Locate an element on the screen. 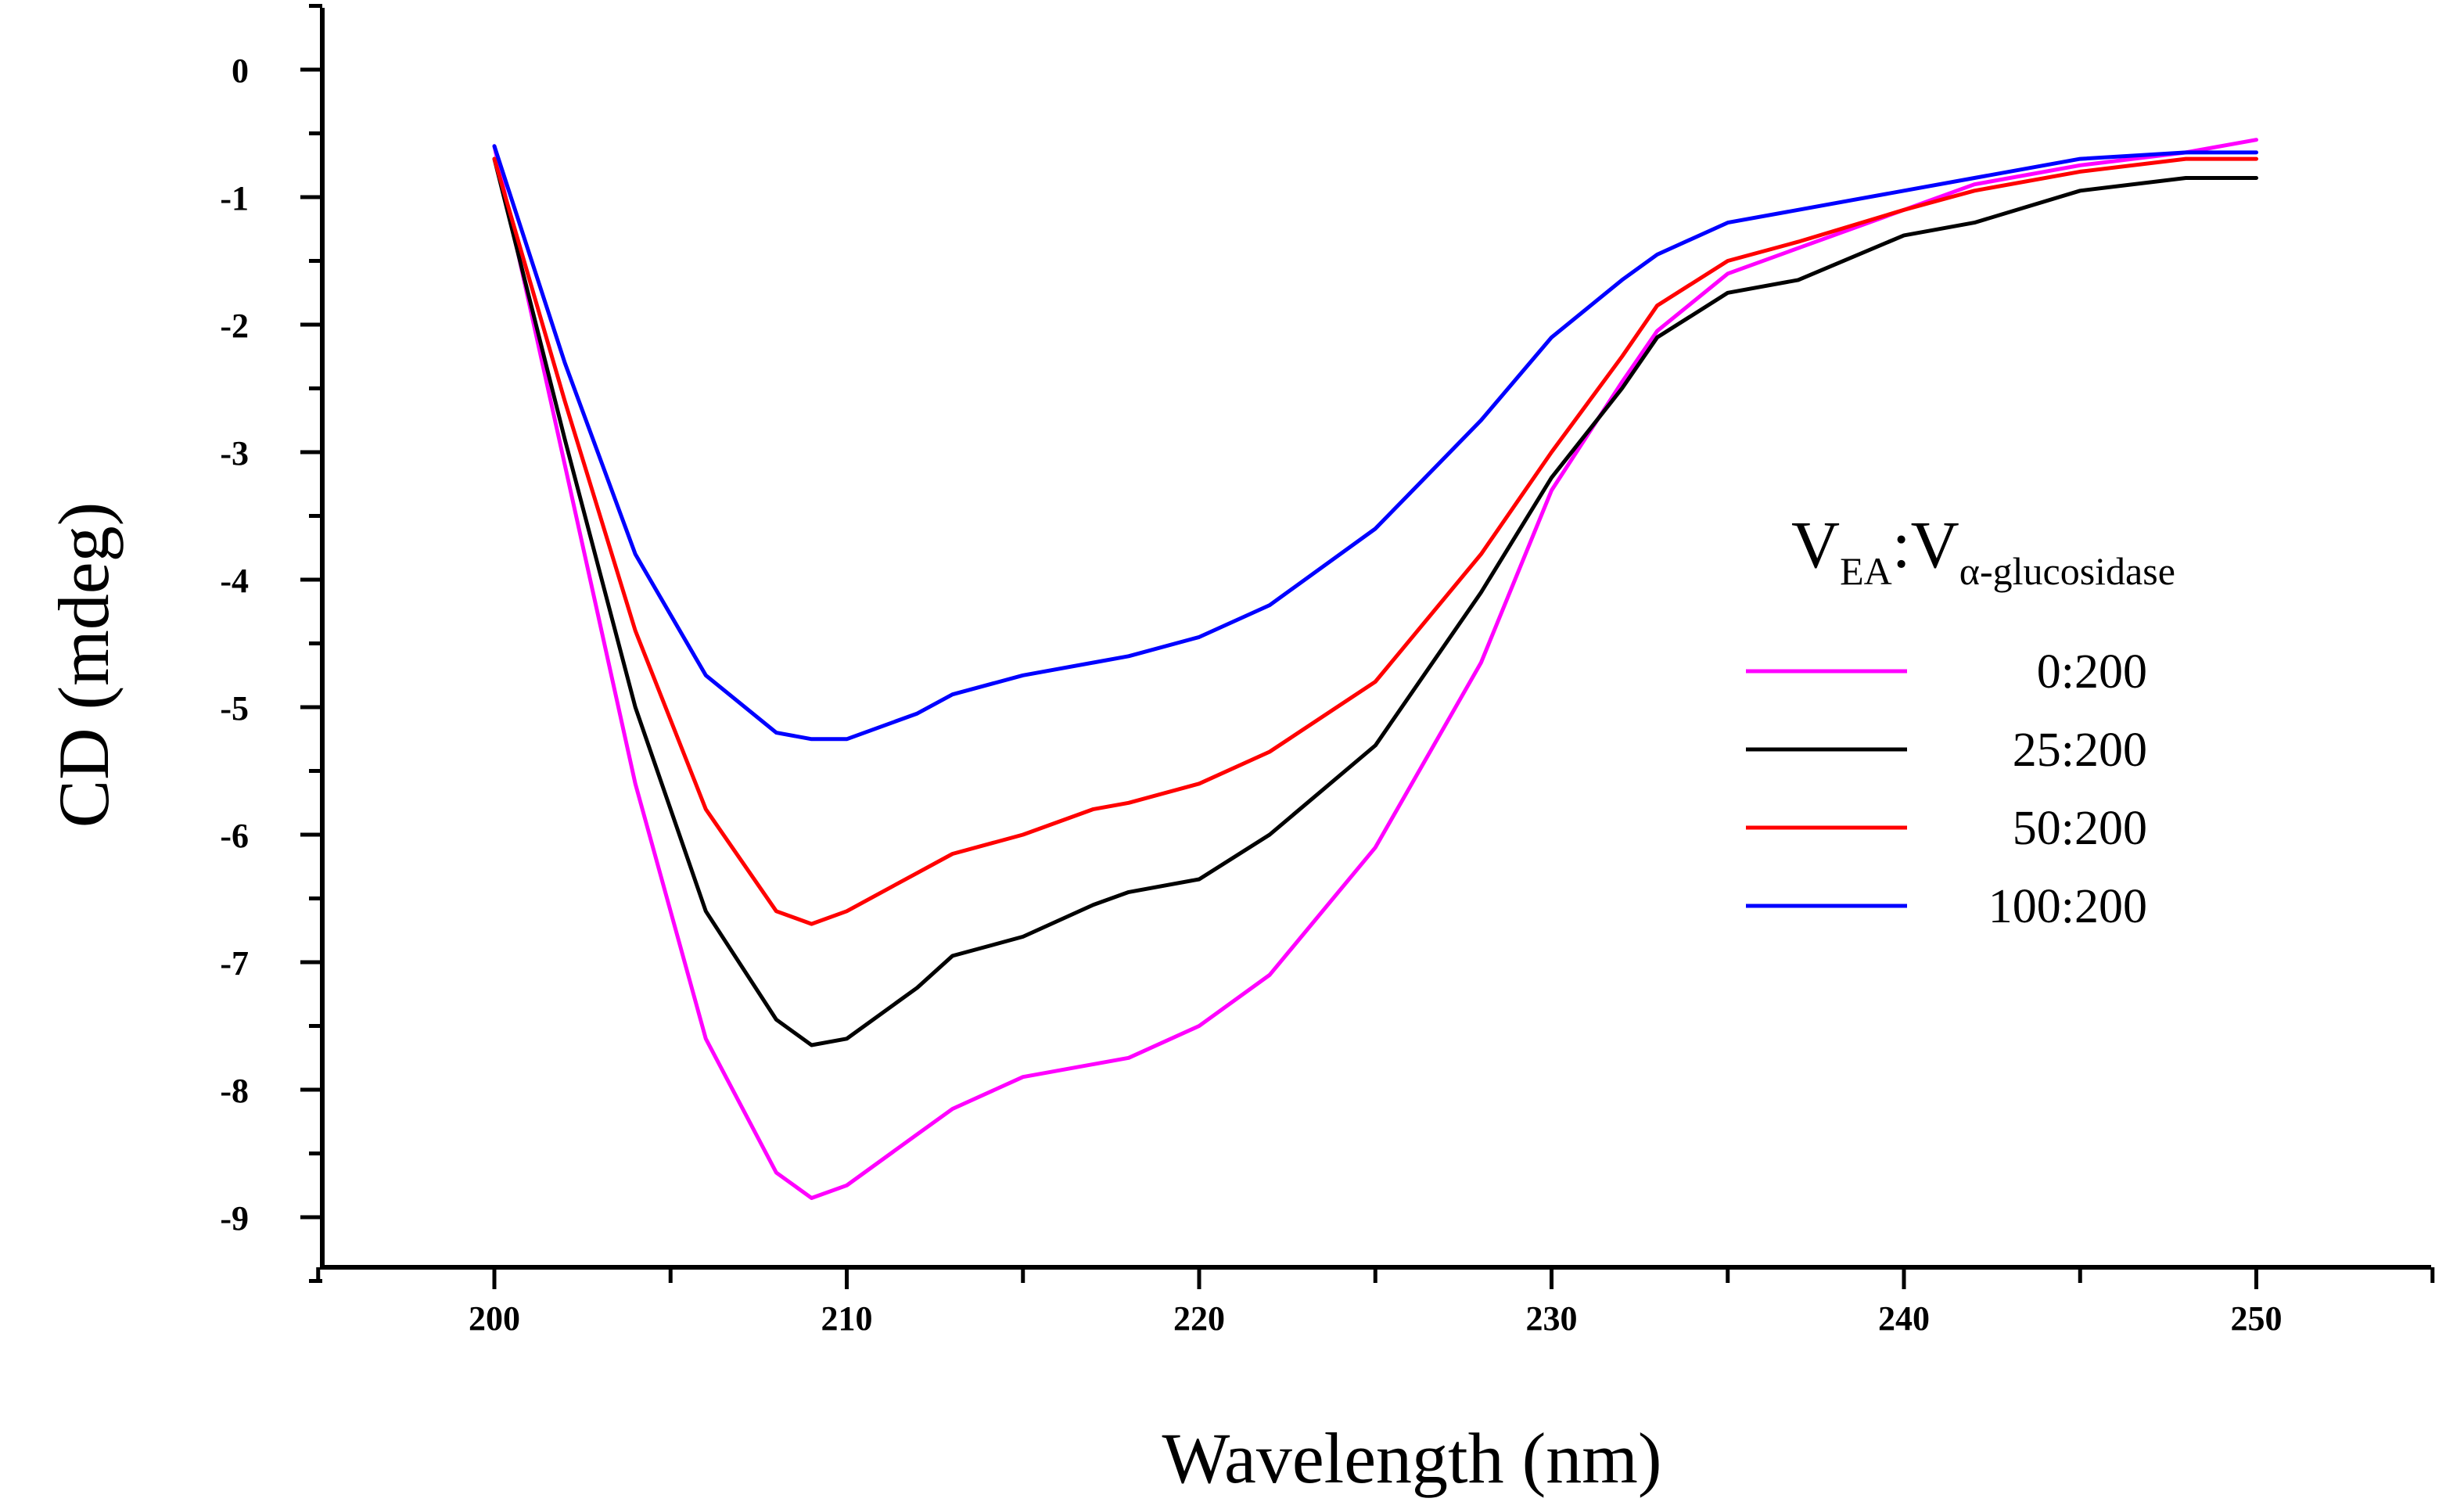 This screenshot has height=1509, width=2464. legend-label-2: 50:200 is located at coordinates (2080, 829).